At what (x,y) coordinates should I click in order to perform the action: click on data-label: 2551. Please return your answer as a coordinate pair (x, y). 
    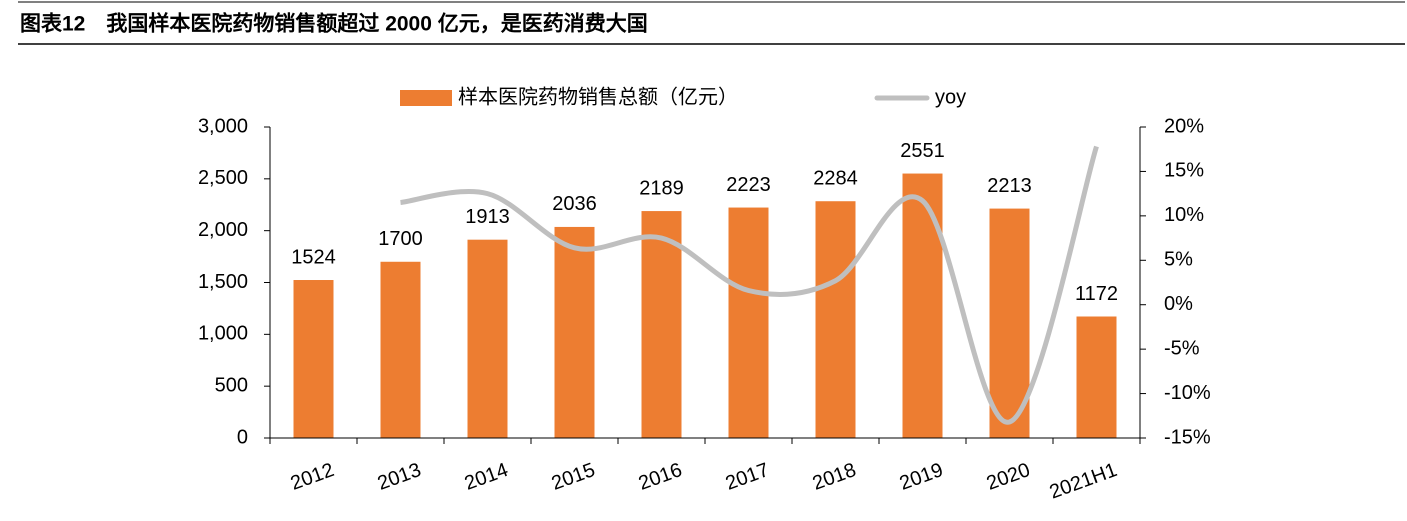
    Looking at the image, I should click on (922, 151).